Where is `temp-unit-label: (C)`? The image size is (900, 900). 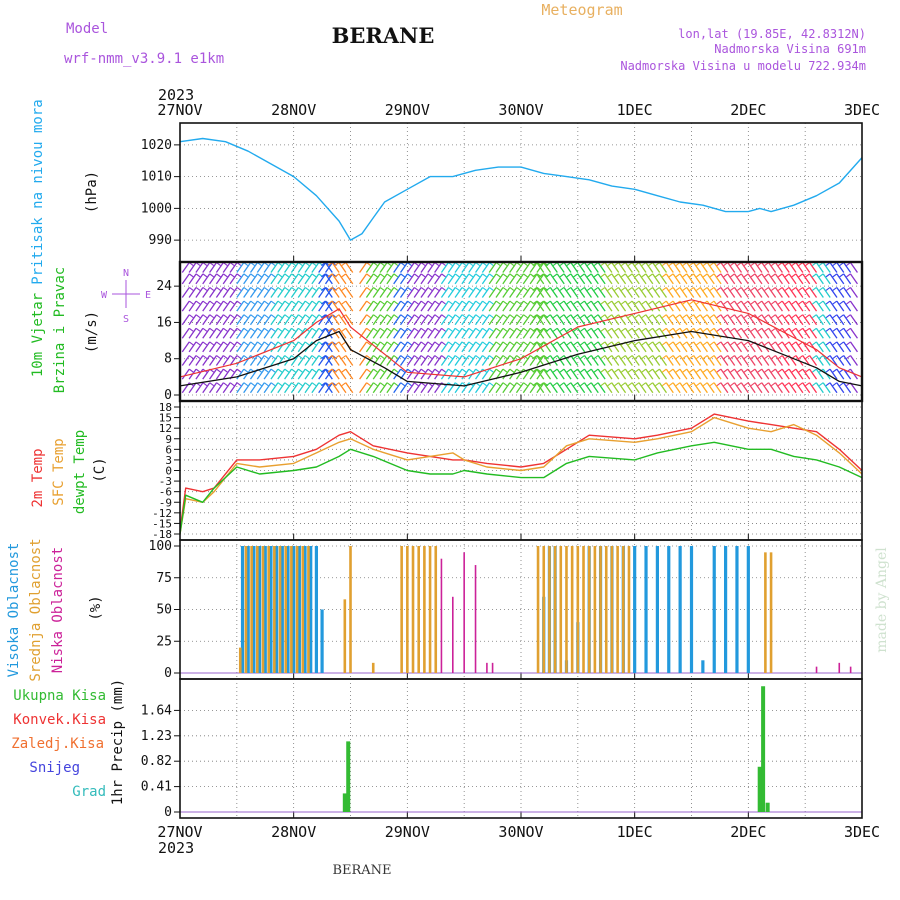 temp-unit-label: (C) is located at coordinates (100, 469).